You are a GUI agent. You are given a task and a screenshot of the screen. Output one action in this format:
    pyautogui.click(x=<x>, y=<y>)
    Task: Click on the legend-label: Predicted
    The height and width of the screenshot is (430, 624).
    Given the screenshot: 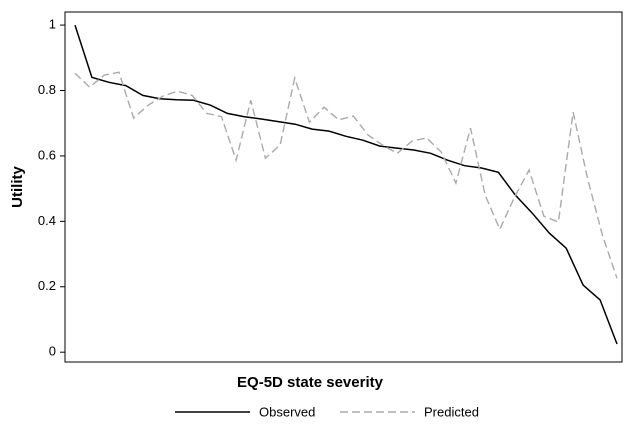 What is the action you would take?
    pyautogui.click(x=451, y=411)
    